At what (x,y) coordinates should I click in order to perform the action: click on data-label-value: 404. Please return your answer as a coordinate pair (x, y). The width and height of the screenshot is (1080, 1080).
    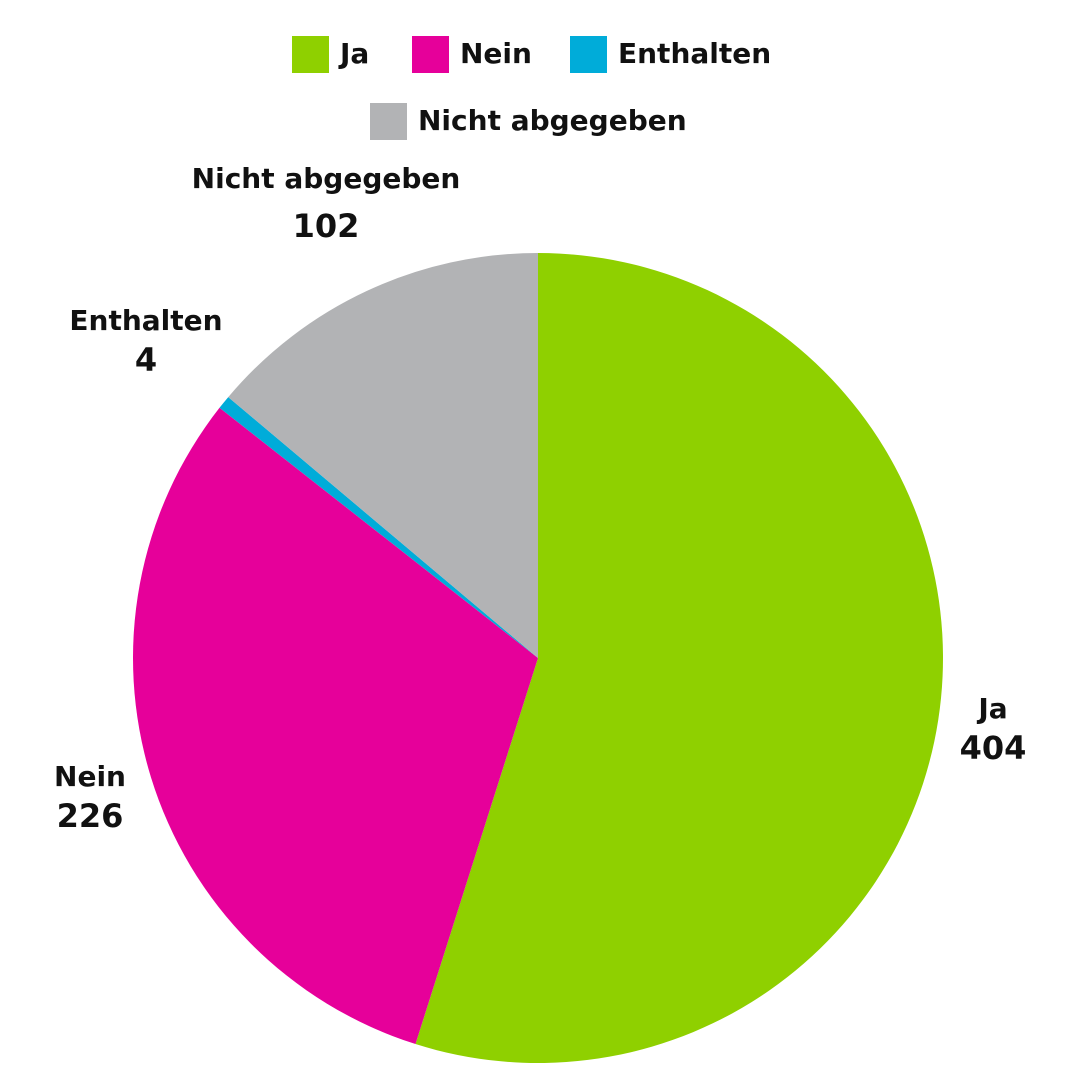
    Looking at the image, I should click on (993, 748).